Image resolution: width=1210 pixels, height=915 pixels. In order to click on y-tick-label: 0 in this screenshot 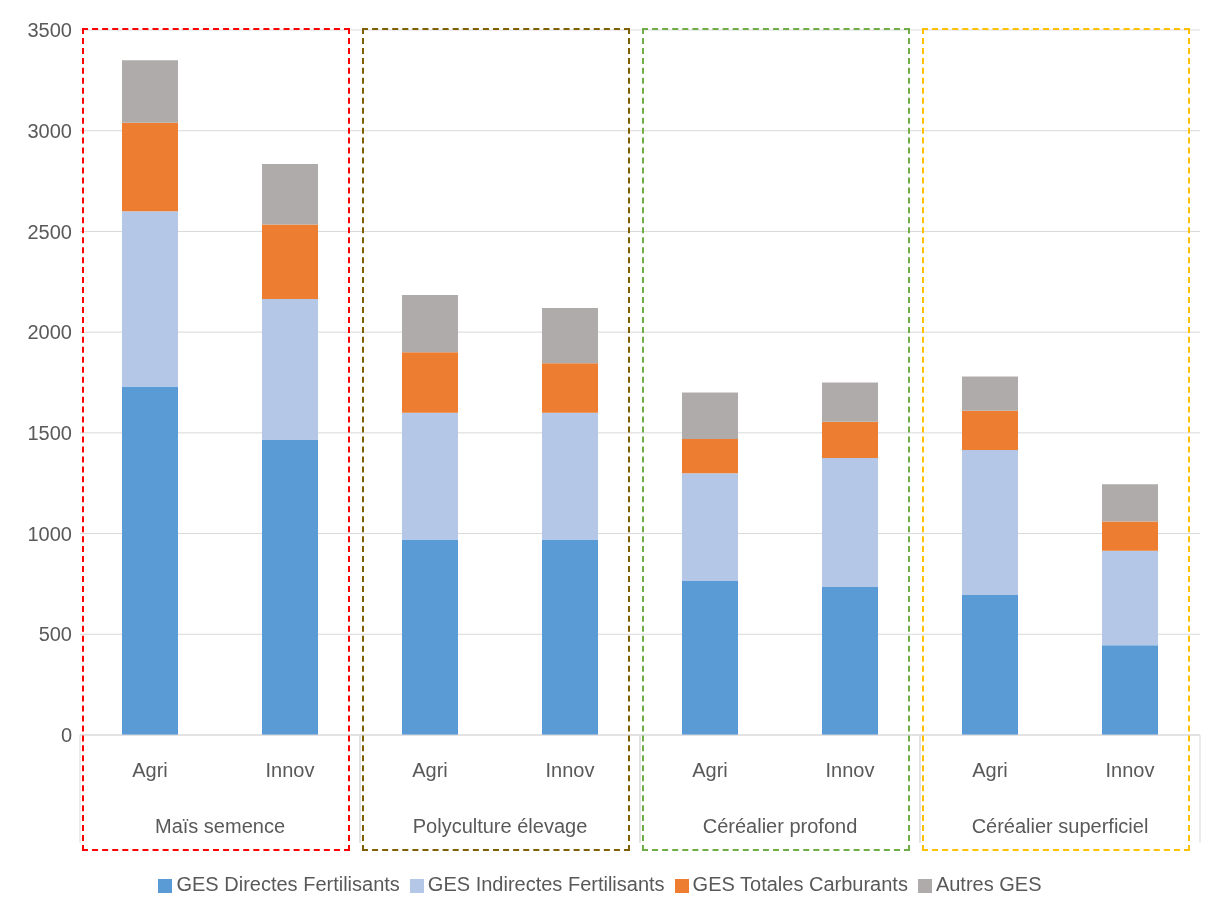, I will do `click(66, 735)`.